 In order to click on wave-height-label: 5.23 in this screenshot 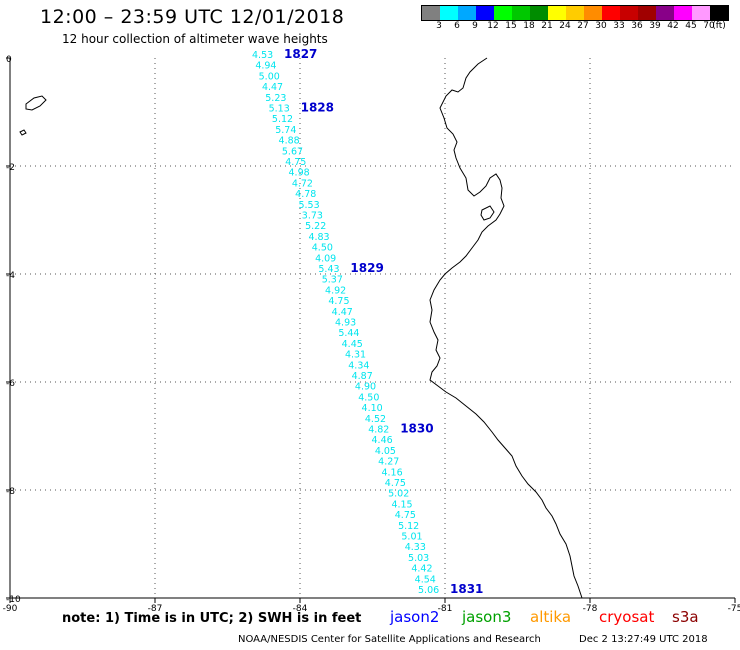, I will do `click(275, 98)`.